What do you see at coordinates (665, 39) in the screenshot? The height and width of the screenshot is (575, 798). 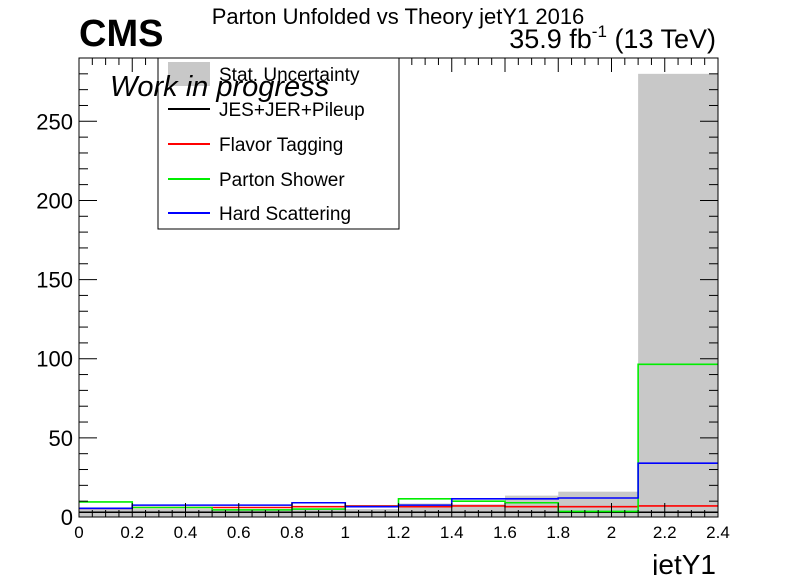 I see `lumi-energy: (13 TeV)` at bounding box center [665, 39].